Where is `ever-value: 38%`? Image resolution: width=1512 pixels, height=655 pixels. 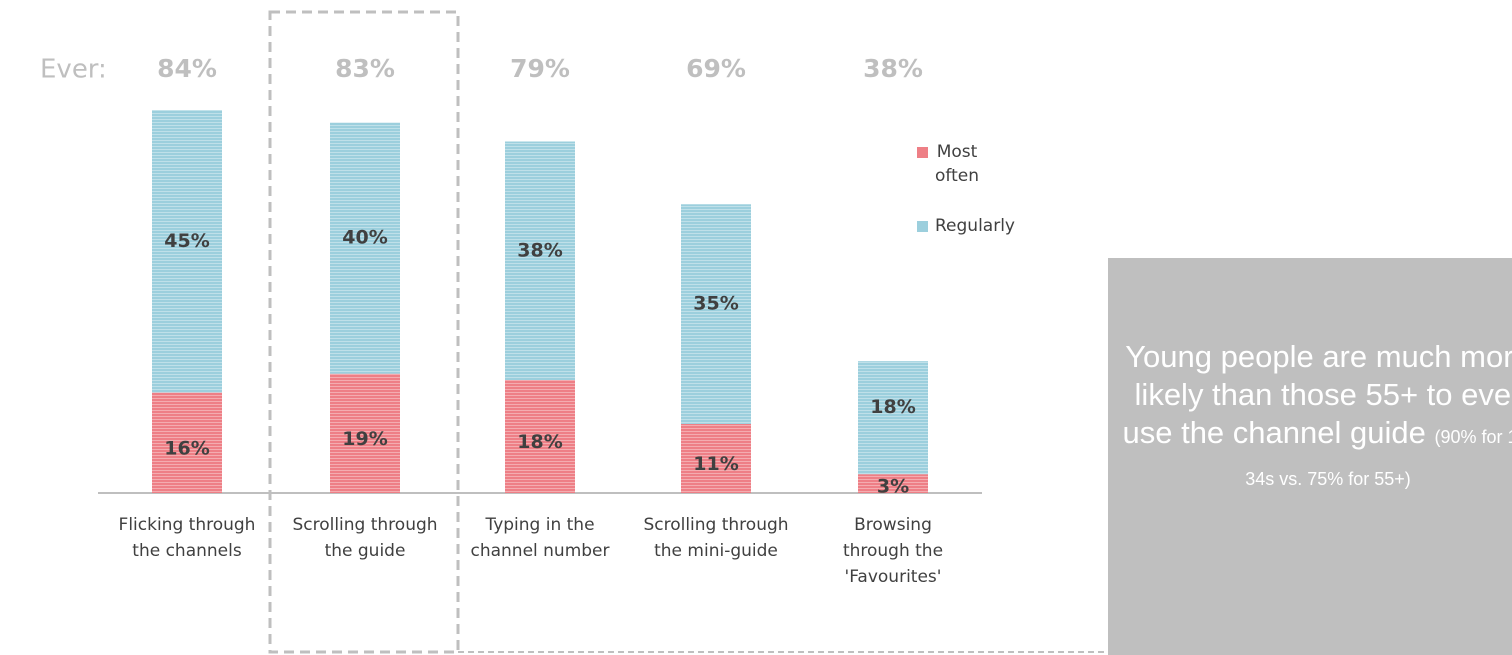
ever-value: 38% is located at coordinates (893, 68).